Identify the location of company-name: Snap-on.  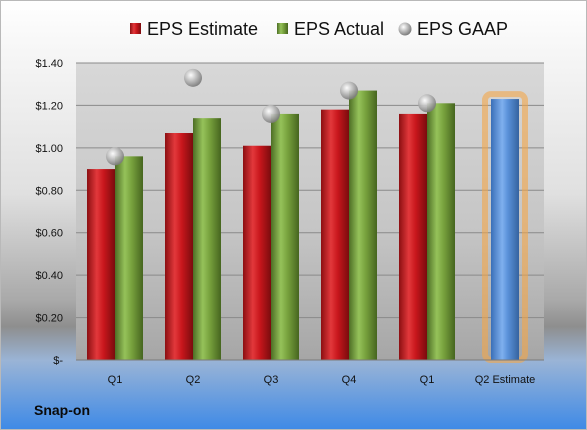
(62, 410).